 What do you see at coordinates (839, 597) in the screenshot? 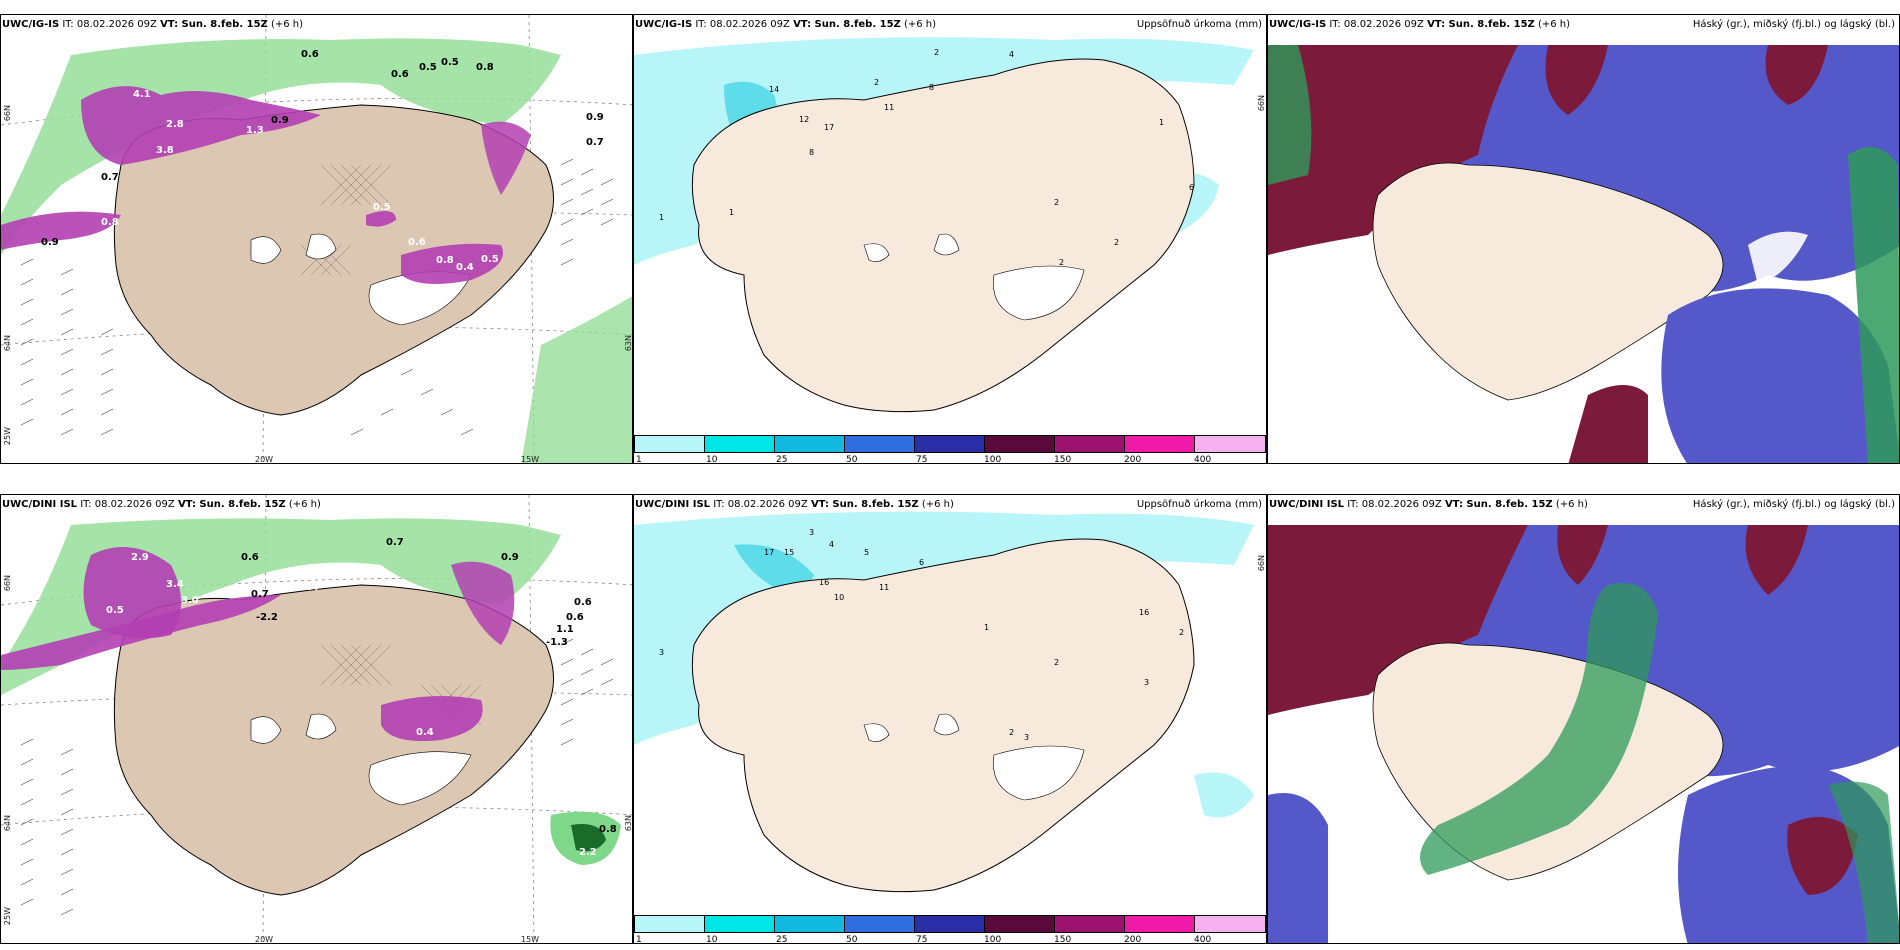
I see `precip-value: 10` at bounding box center [839, 597].